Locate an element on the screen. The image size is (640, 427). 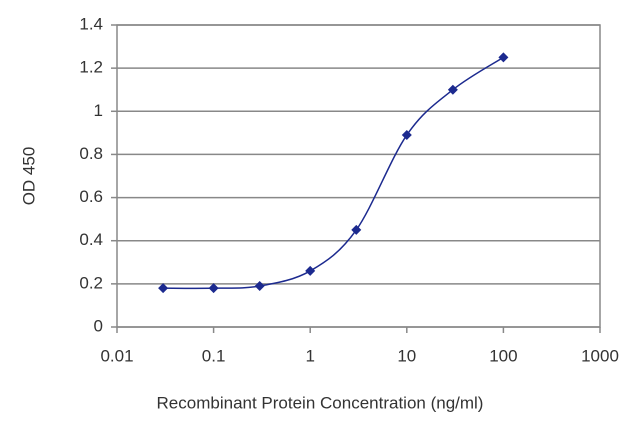
y-tick-label: 0.8 is located at coordinates (91, 153).